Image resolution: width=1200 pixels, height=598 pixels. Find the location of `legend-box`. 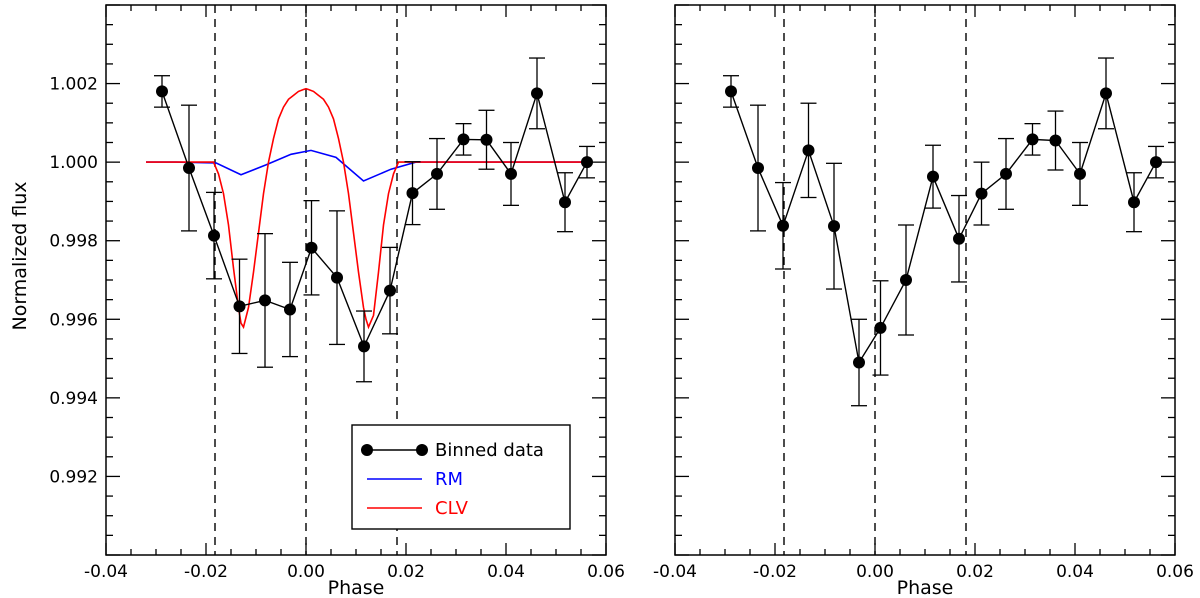

legend-box is located at coordinates (461, 477).